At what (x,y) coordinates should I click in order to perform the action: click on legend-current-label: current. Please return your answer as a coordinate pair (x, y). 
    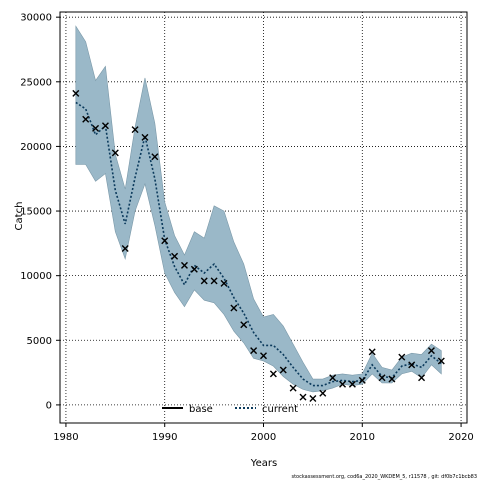
    Looking at the image, I should click on (280, 409).